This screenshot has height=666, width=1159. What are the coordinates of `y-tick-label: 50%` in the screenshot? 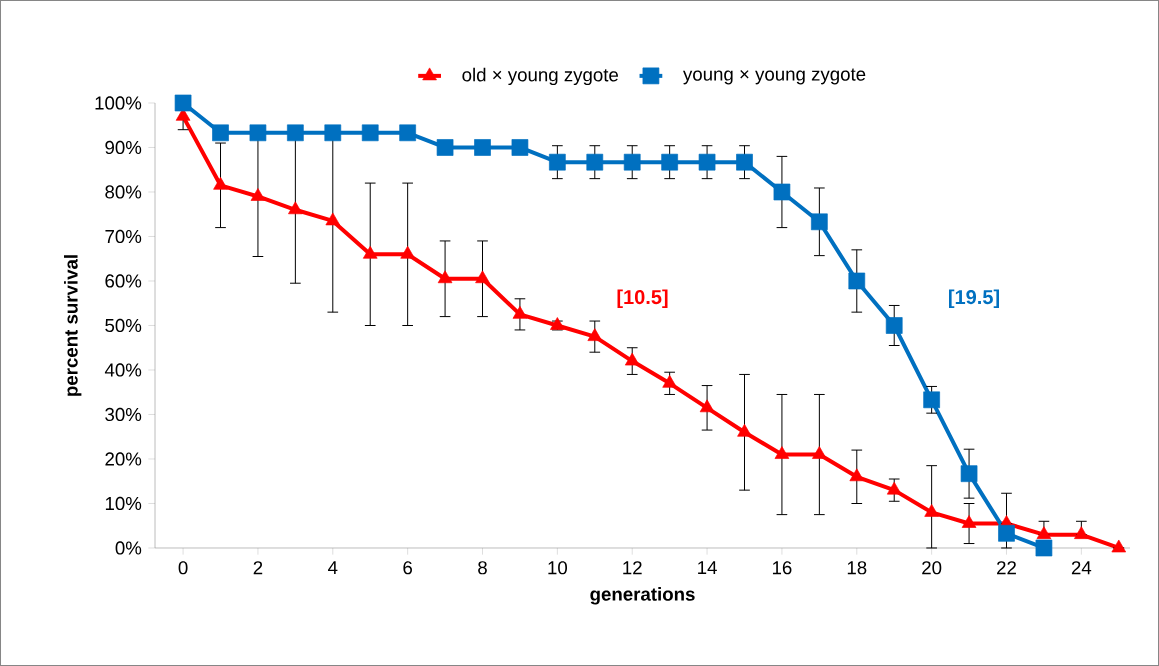 It's located at (123, 325).